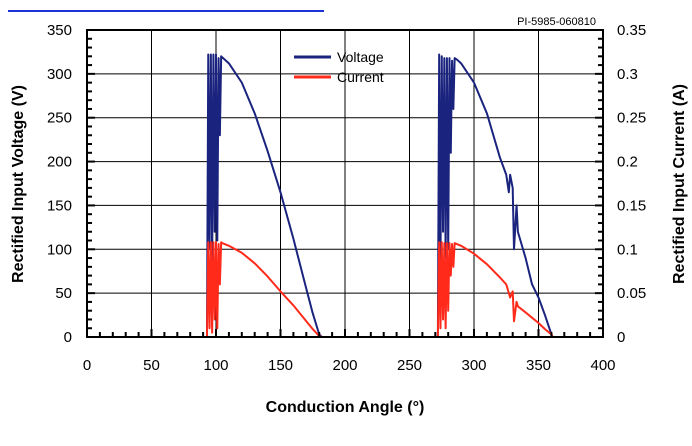 Image resolution: width=692 pixels, height=446 pixels. What do you see at coordinates (602, 365) in the screenshot?
I see `x-tick-label: 400` at bounding box center [602, 365].